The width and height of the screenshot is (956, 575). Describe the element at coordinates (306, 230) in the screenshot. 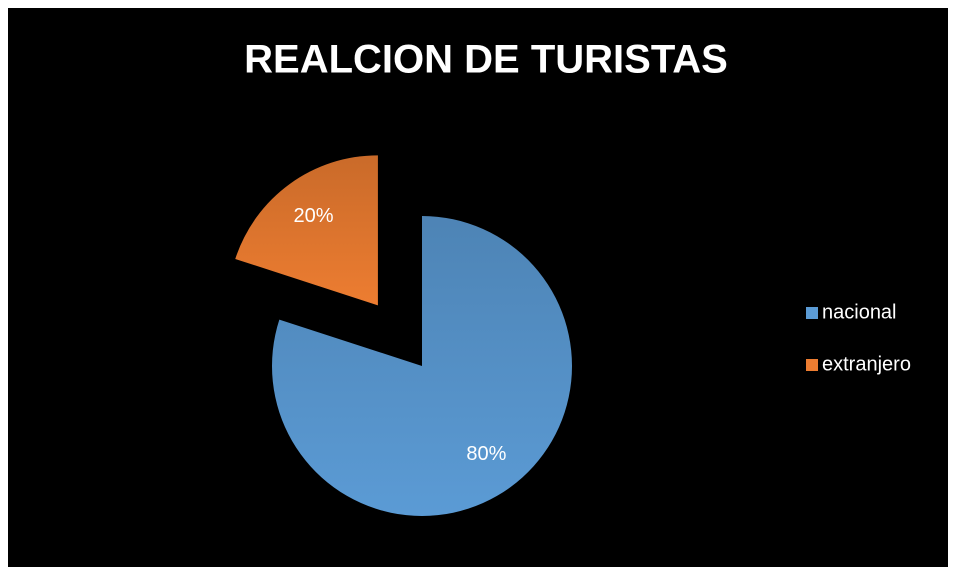

I see `pie-slice` at that location.